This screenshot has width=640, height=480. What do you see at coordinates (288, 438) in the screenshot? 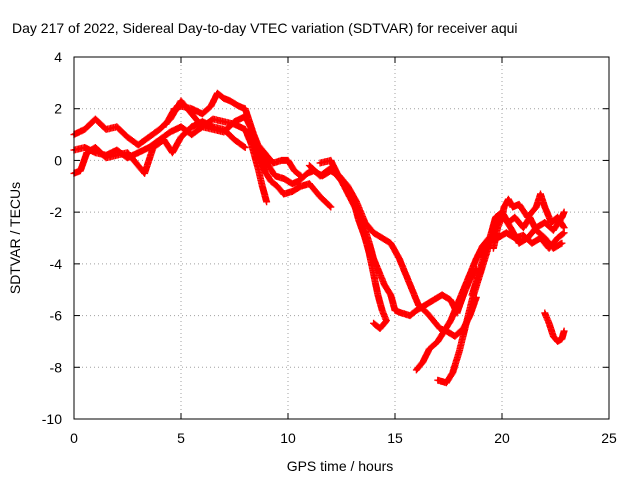
I see `x-tick-label: 10` at bounding box center [288, 438].